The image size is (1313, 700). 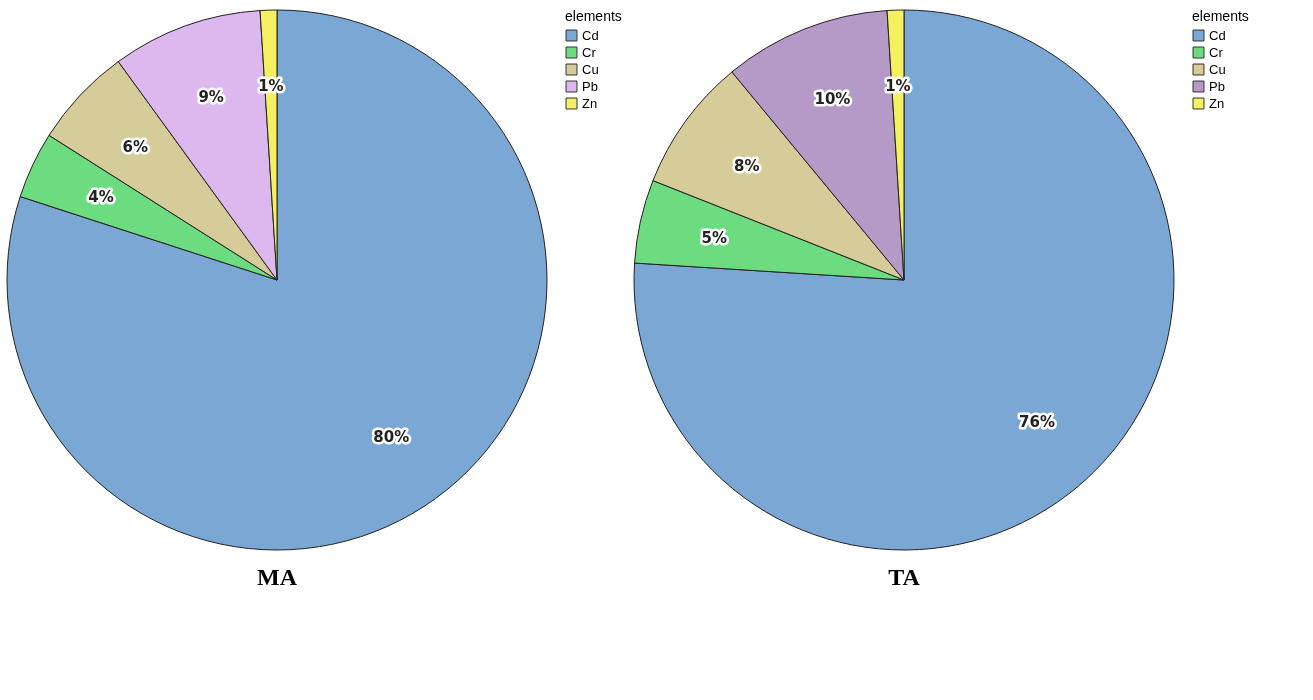 What do you see at coordinates (211, 97) in the screenshot?
I see `data-label: 9%` at bounding box center [211, 97].